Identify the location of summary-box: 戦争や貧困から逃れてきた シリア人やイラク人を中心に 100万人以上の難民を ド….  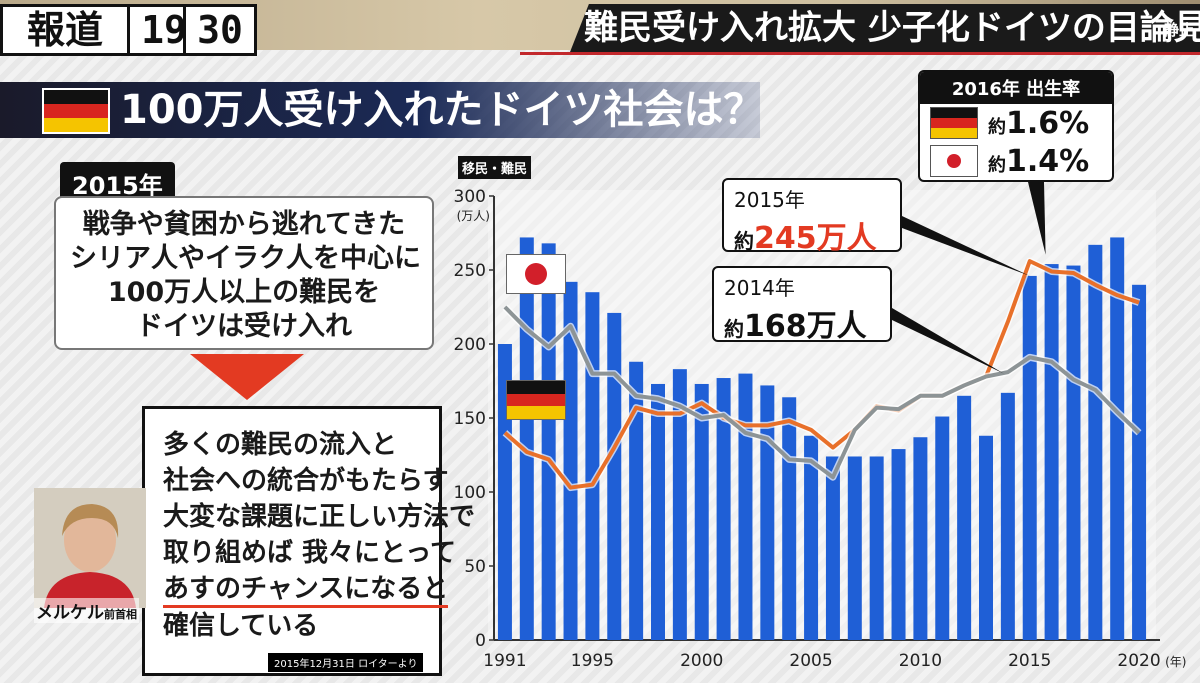
(244, 273).